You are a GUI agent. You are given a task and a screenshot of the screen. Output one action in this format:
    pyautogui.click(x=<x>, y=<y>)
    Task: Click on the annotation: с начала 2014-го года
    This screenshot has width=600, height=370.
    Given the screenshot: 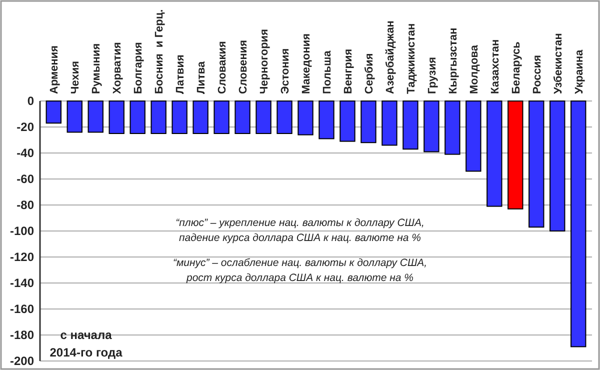 What is the action you would take?
    pyautogui.click(x=86, y=344)
    